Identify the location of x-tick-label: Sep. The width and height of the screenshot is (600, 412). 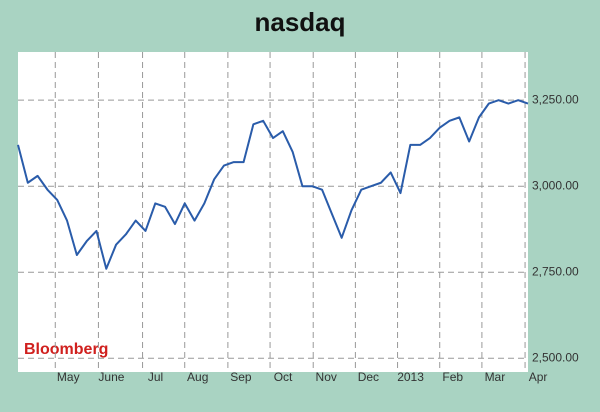
(241, 377).